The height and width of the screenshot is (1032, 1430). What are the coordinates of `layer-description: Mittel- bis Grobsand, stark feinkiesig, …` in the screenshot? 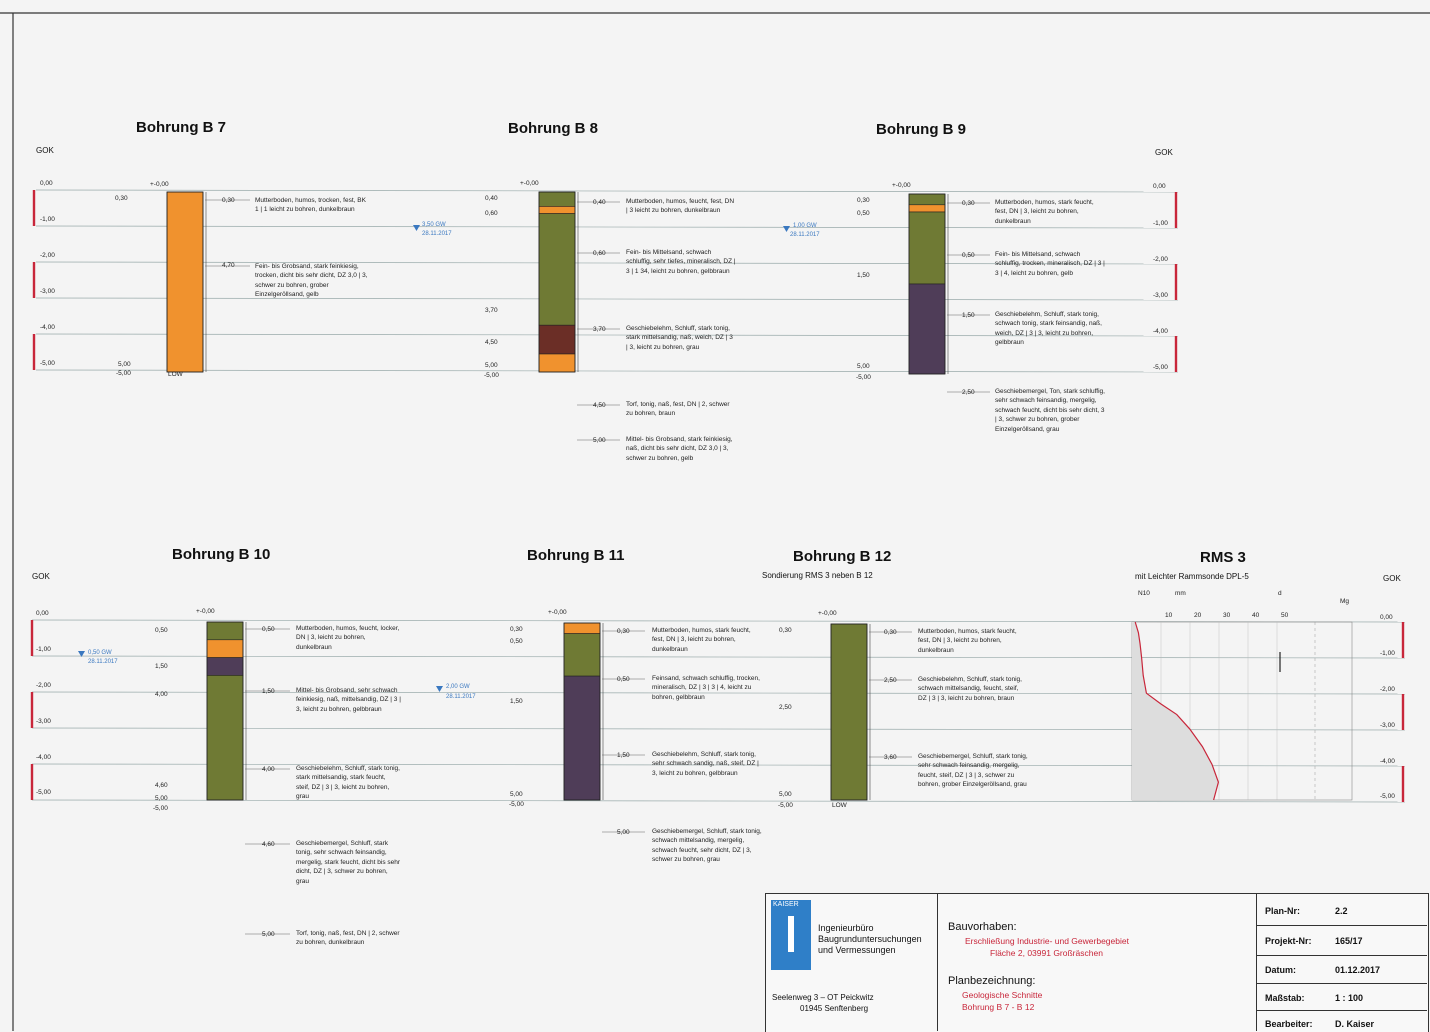 It's located at (681, 449).